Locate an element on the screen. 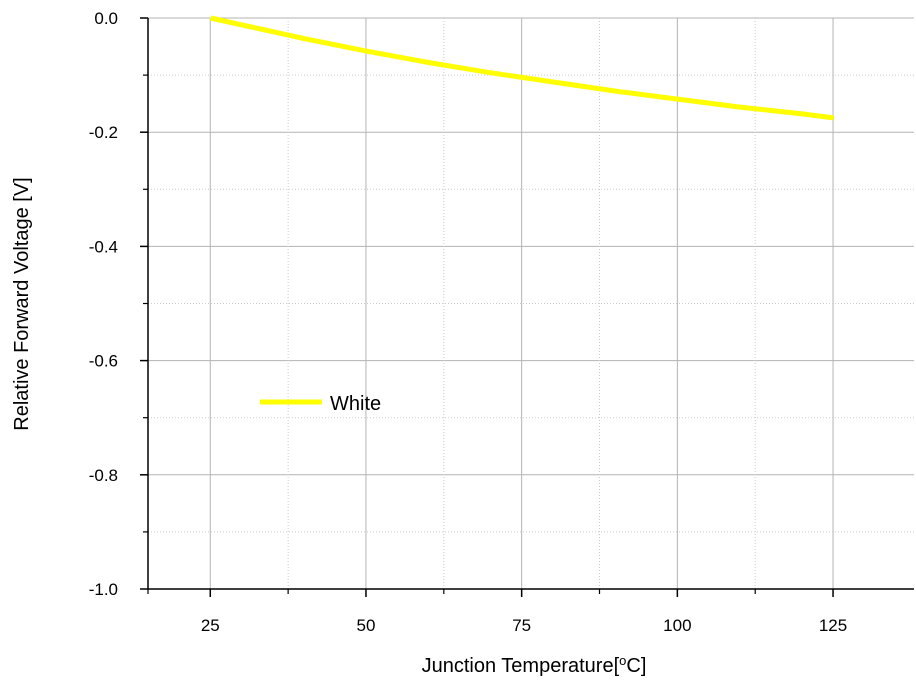 The image size is (916, 683). y-tick-label: -0.8 is located at coordinates (103, 475).